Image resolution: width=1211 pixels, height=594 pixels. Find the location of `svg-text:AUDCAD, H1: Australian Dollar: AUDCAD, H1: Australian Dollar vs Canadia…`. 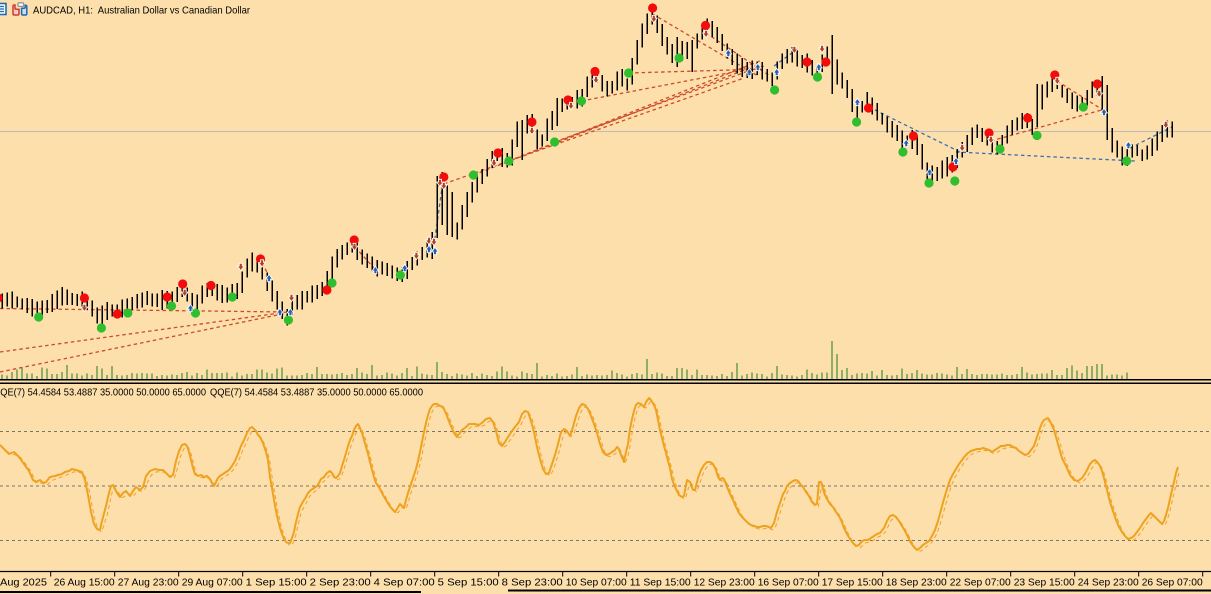

svg-text:AUDCAD, H1: Australian Dollar: AUDCAD, H1: Australian Dollar vs Canadia… is located at coordinates (141, 11).